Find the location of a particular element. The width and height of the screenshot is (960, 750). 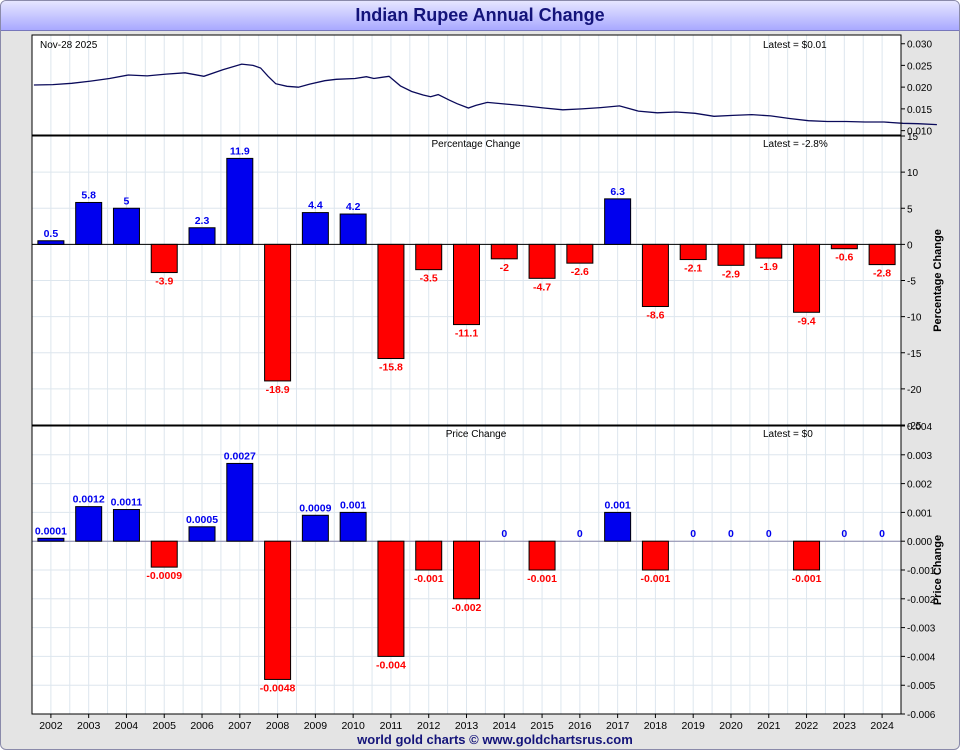

x-tick-label: 2012 is located at coordinates (429, 726).